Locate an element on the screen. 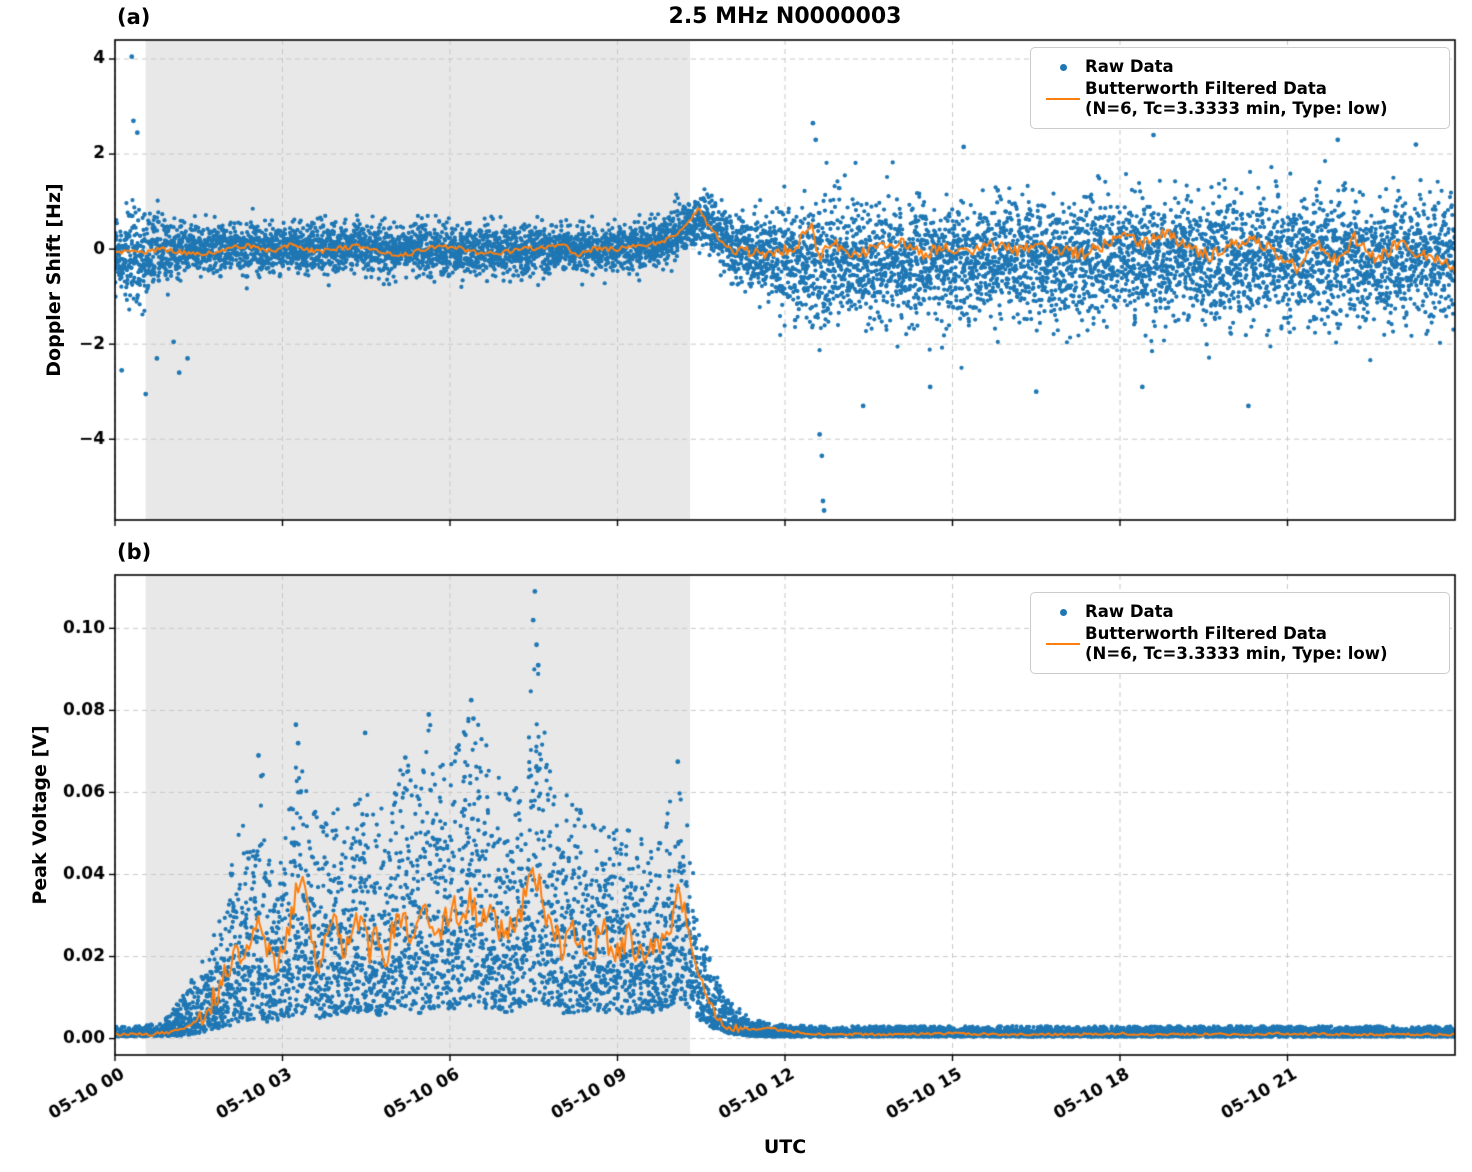  chart-title: 2.5 MHz N0000003 is located at coordinates (785, 16).